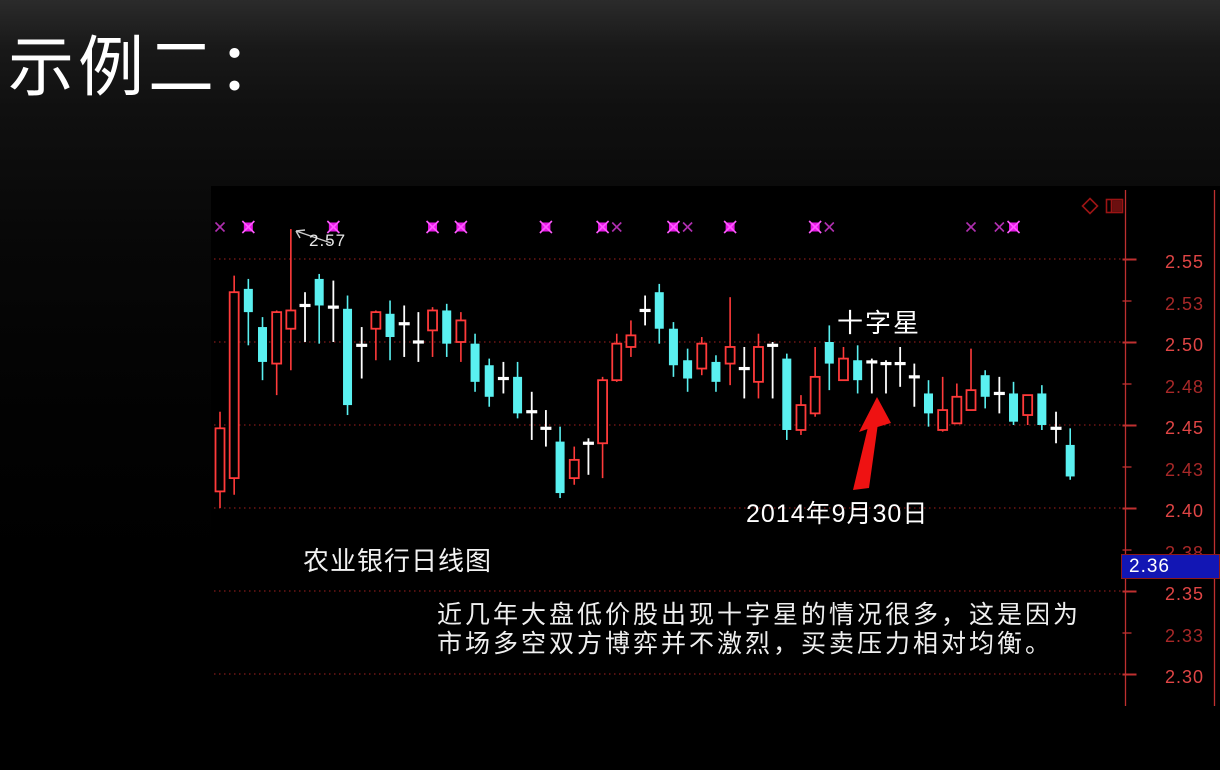 The image size is (1220, 770). I want to click on y-axis-label: 2.35, so click(1184, 594).